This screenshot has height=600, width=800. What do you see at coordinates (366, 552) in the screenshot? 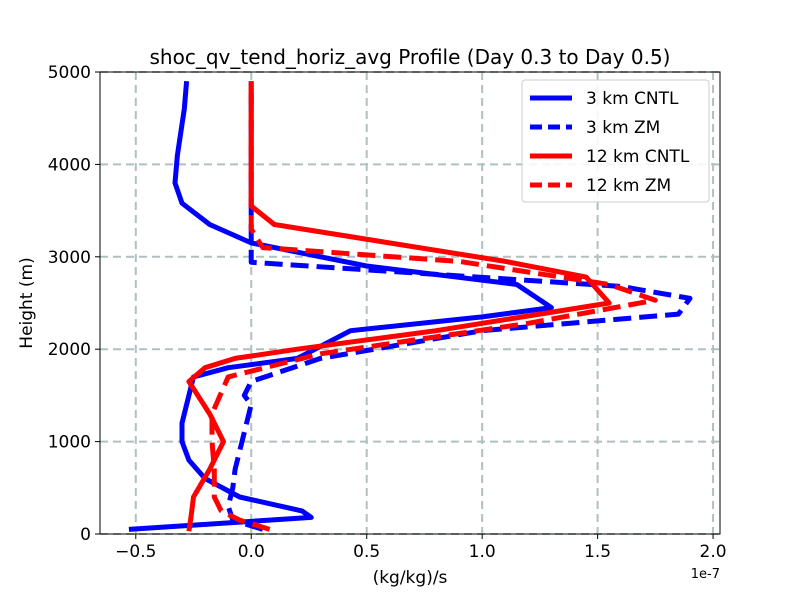
I see `x-tick-label: 0.5` at bounding box center [366, 552].